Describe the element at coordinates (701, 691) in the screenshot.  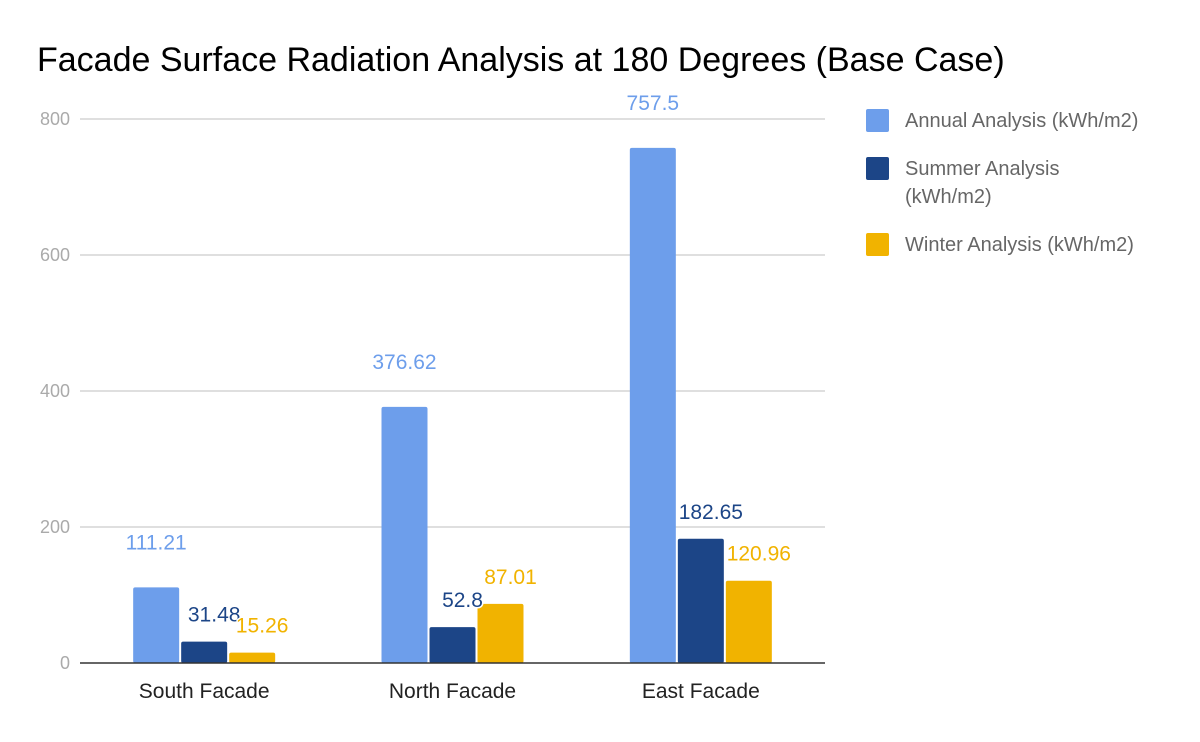
I see `x-tick-label: East Facade` at that location.